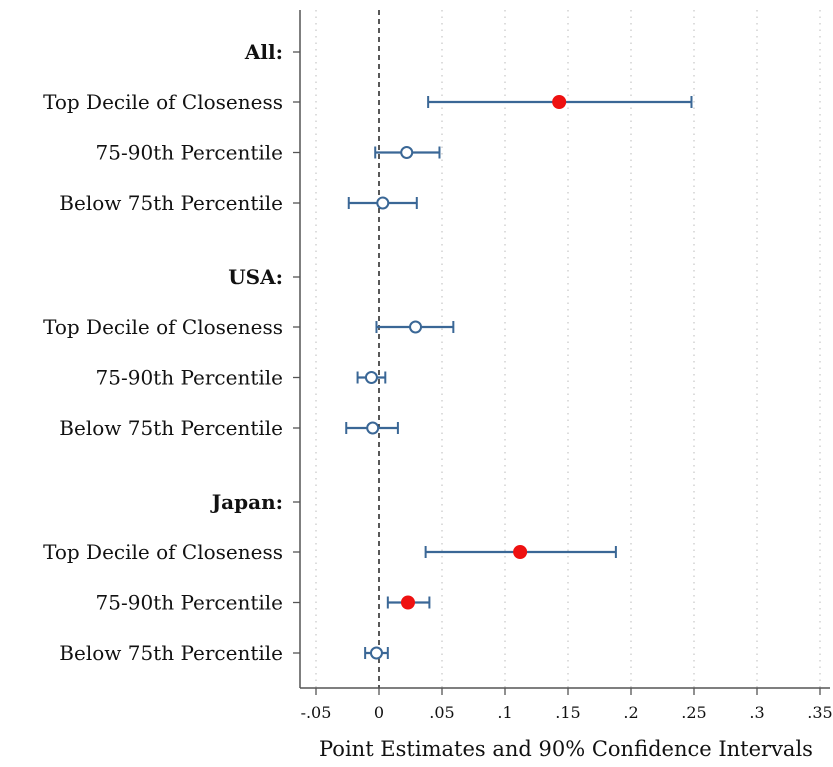  What do you see at coordinates (756, 712) in the screenshot?
I see `x-tick-label: .3` at bounding box center [756, 712].